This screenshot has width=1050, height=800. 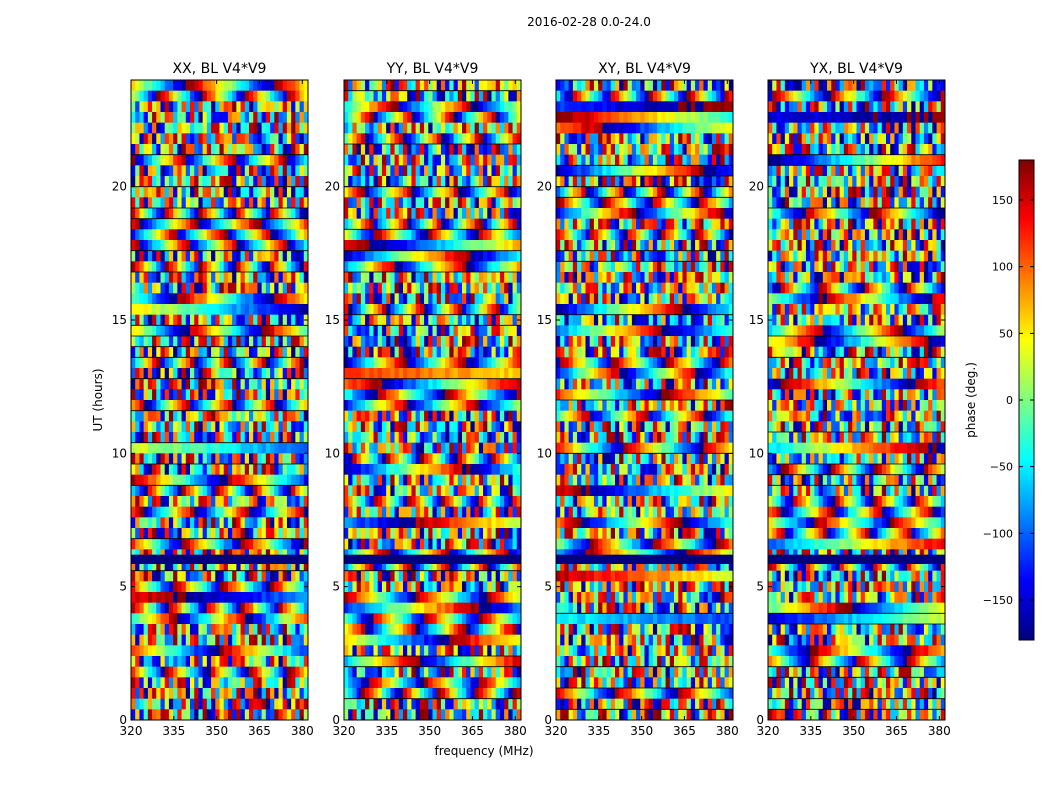 I want to click on panel-title: YY, BL V4*V9, so click(x=432, y=69).